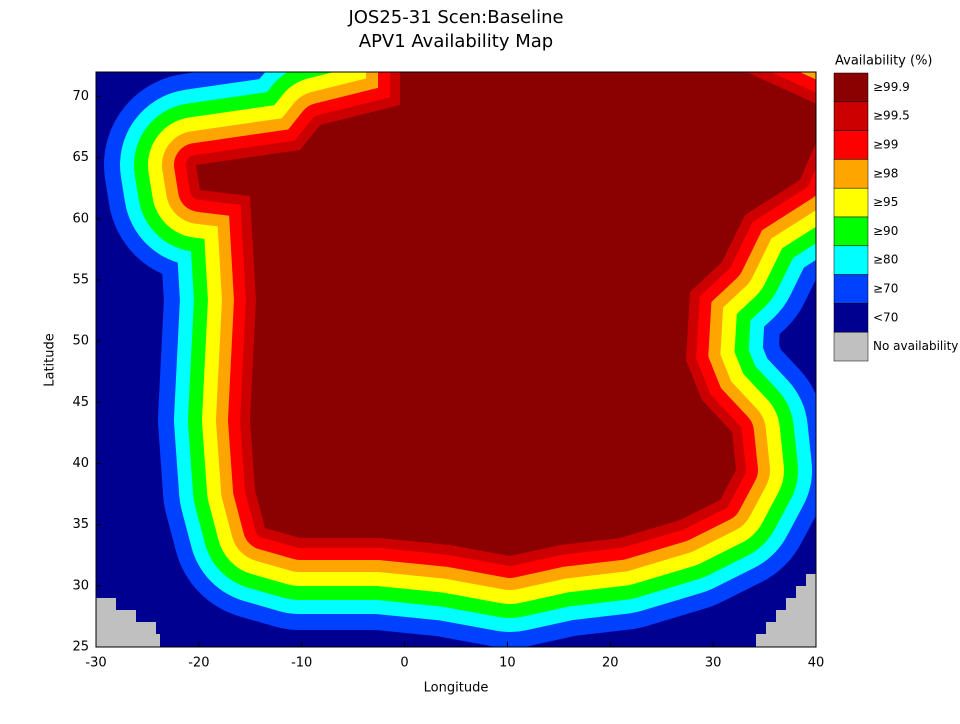  I want to click on x-tick-label: 30, so click(713, 663).